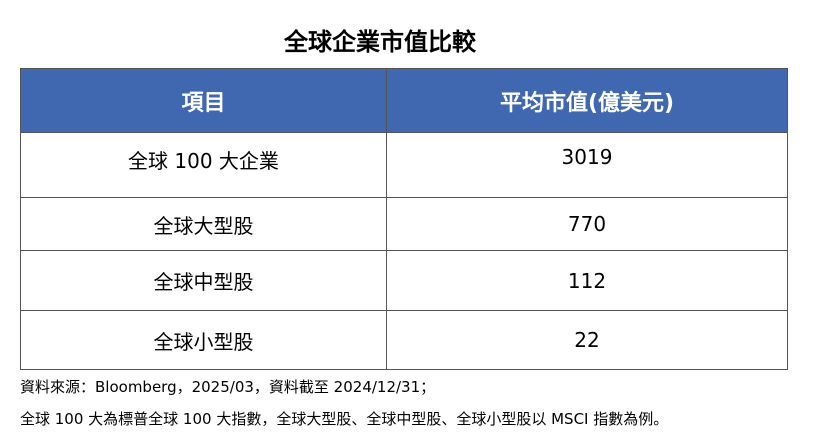 The image size is (837, 447). I want to click on table-header: 項目 平均市值(億美元), so click(404, 100).